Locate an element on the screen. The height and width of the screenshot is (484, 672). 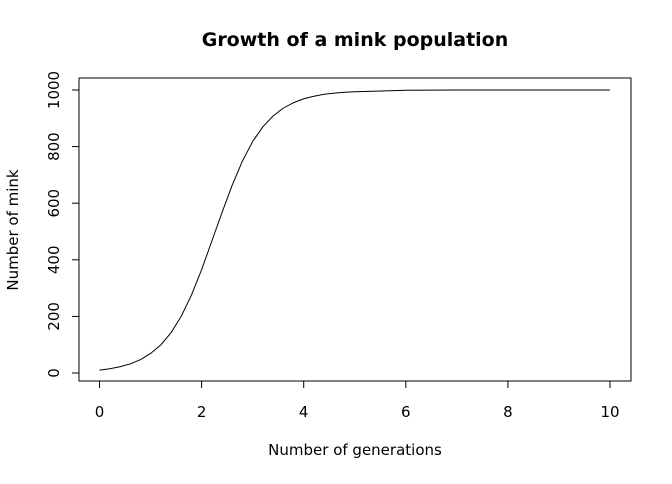
x-tick-label: 2 is located at coordinates (202, 412).